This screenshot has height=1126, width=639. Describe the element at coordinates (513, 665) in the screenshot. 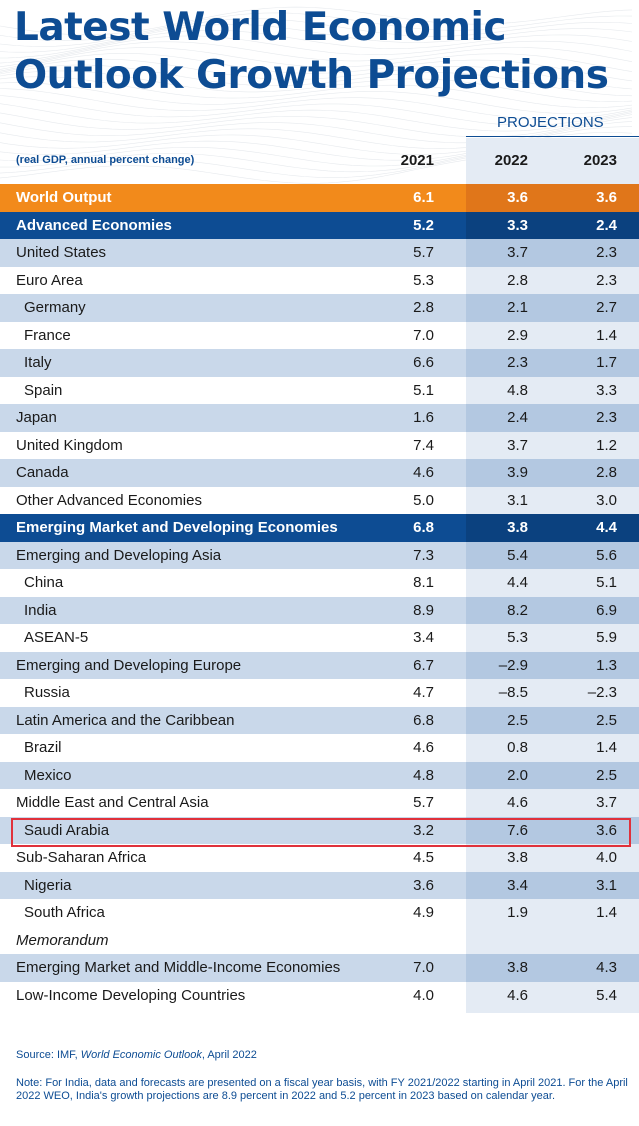

I see `value-cell-2022: –2.9` at that location.